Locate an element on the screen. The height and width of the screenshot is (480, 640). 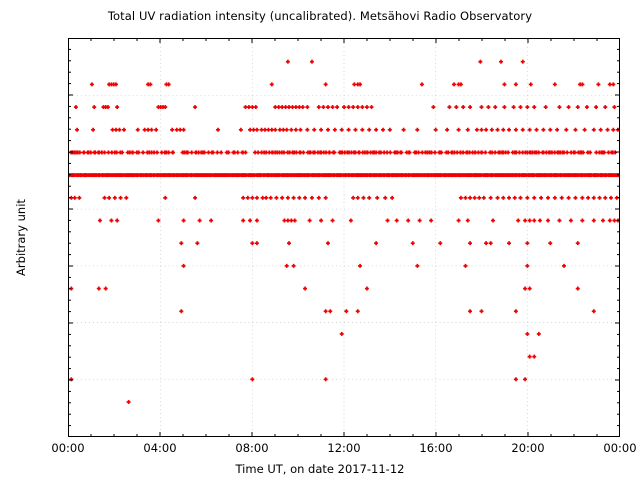
x-axis-tick-label: 08:00 is located at coordinates (252, 448).